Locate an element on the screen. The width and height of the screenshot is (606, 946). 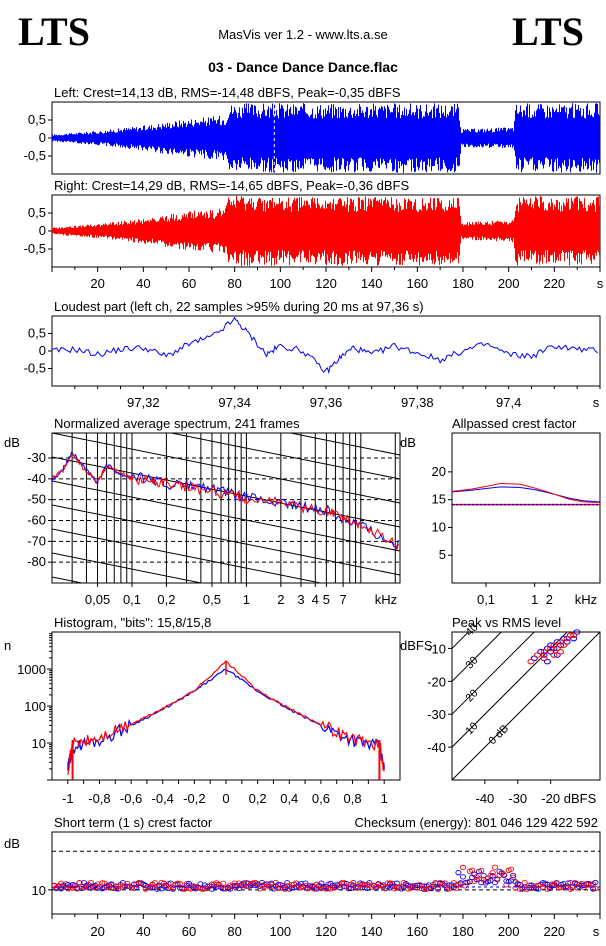
histogram-xtick-label: 0,6 is located at coordinates (321, 798).